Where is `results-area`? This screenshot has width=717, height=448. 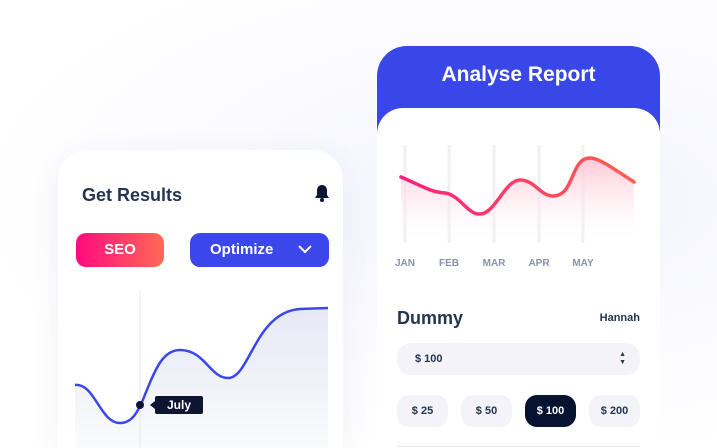
results-area is located at coordinates (201, 378).